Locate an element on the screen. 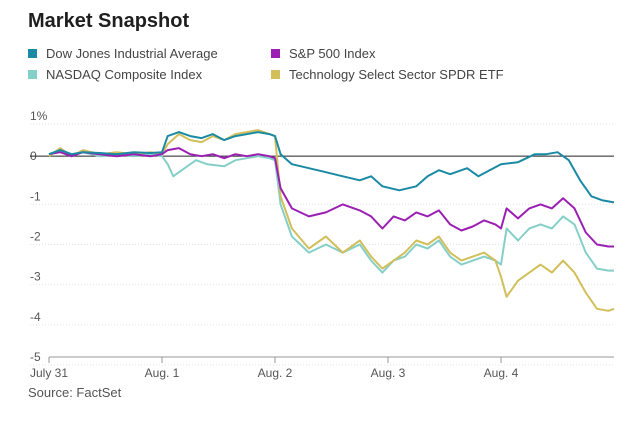 The width and height of the screenshot is (628, 428). y-tick-label: 1% is located at coordinates (39, 116).